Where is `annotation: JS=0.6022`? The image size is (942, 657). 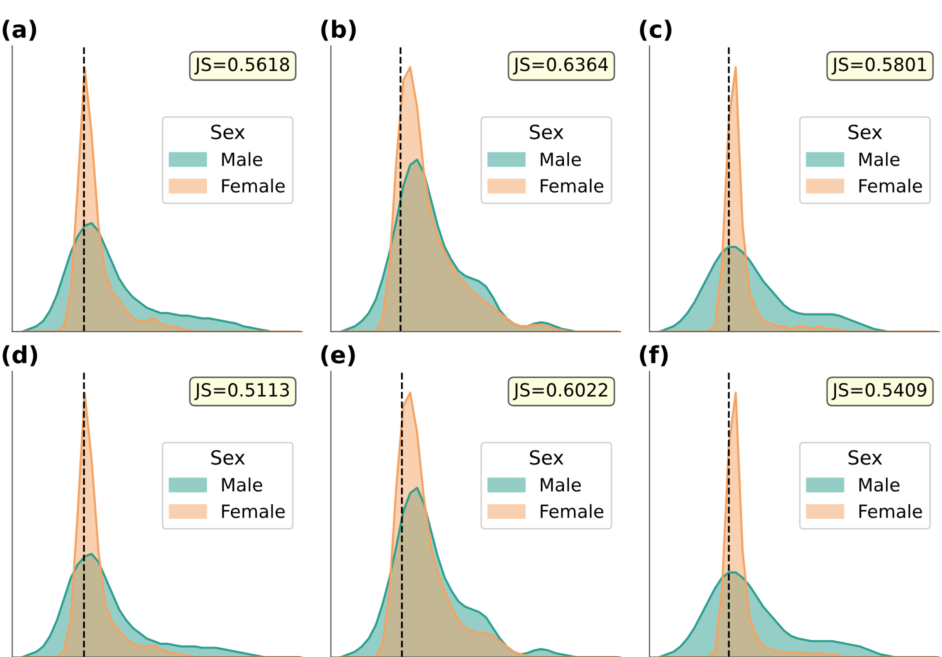
annotation: JS=0.6022 is located at coordinates (560, 391).